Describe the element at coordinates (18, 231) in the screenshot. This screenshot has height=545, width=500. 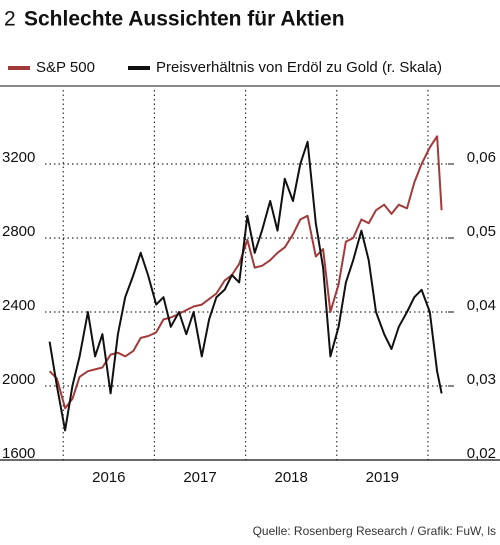
I see `y-tick-label: 2800` at that location.